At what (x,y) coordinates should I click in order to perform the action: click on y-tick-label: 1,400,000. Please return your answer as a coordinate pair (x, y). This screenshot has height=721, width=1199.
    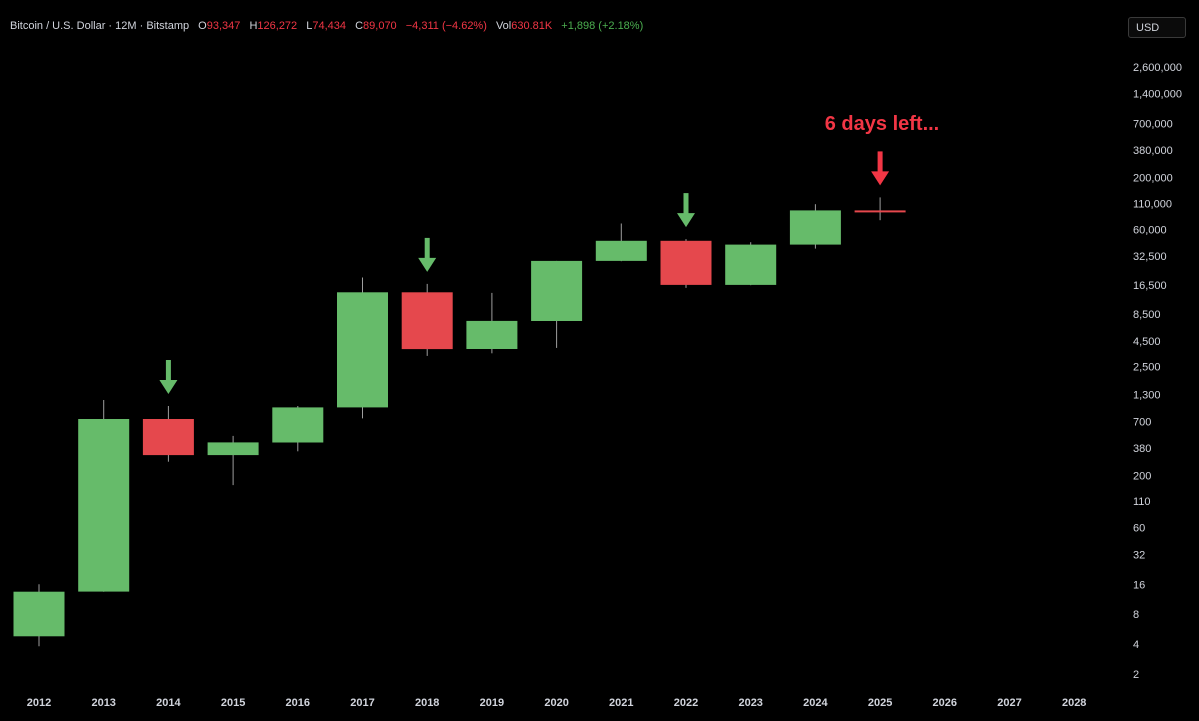
    Looking at the image, I should click on (1157, 95).